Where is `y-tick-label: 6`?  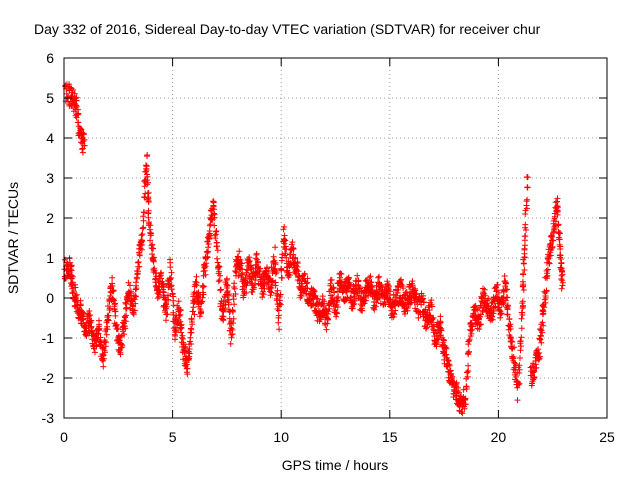
y-tick-label: 6 is located at coordinates (50, 58).